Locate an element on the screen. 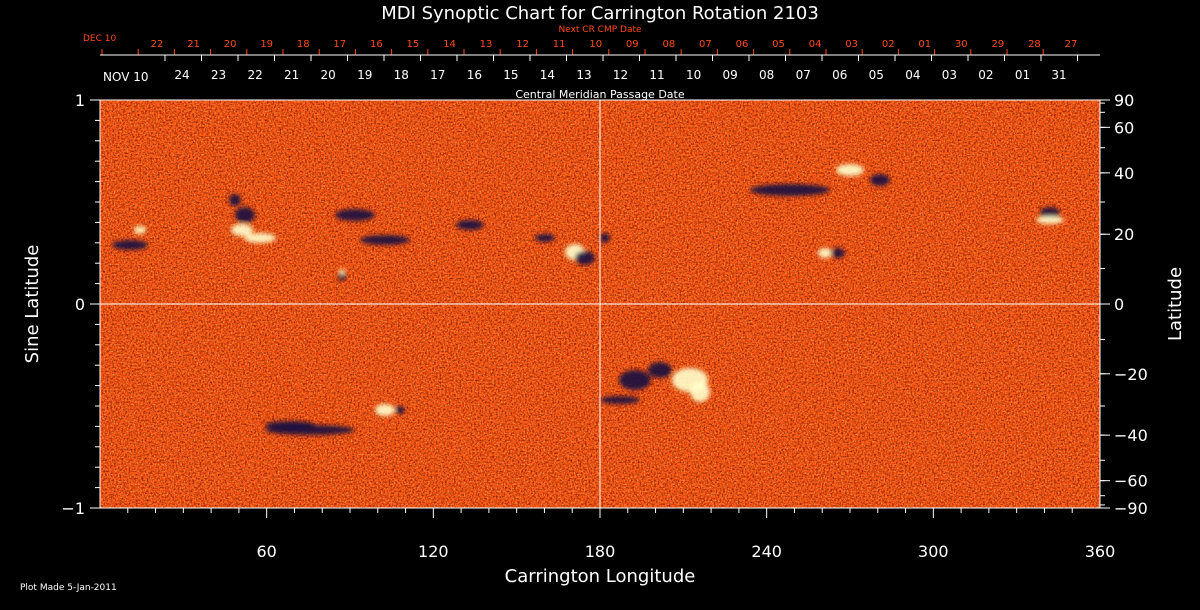 This screenshot has width=1200, height=610. top-axis-1-day: 13 is located at coordinates (486, 44).